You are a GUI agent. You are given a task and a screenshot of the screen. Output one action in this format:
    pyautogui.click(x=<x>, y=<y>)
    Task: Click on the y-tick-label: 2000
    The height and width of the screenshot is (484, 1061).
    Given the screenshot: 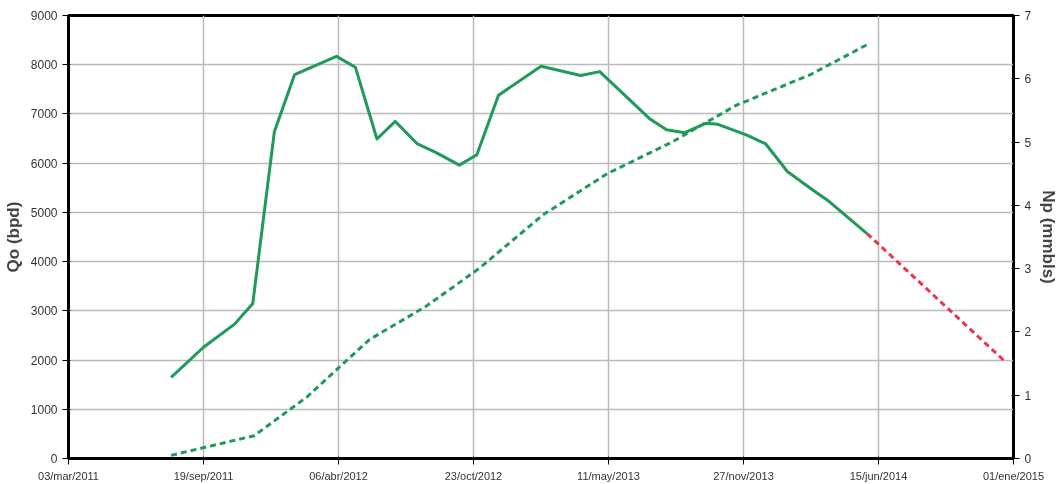 What is the action you would take?
    pyautogui.click(x=44, y=360)
    